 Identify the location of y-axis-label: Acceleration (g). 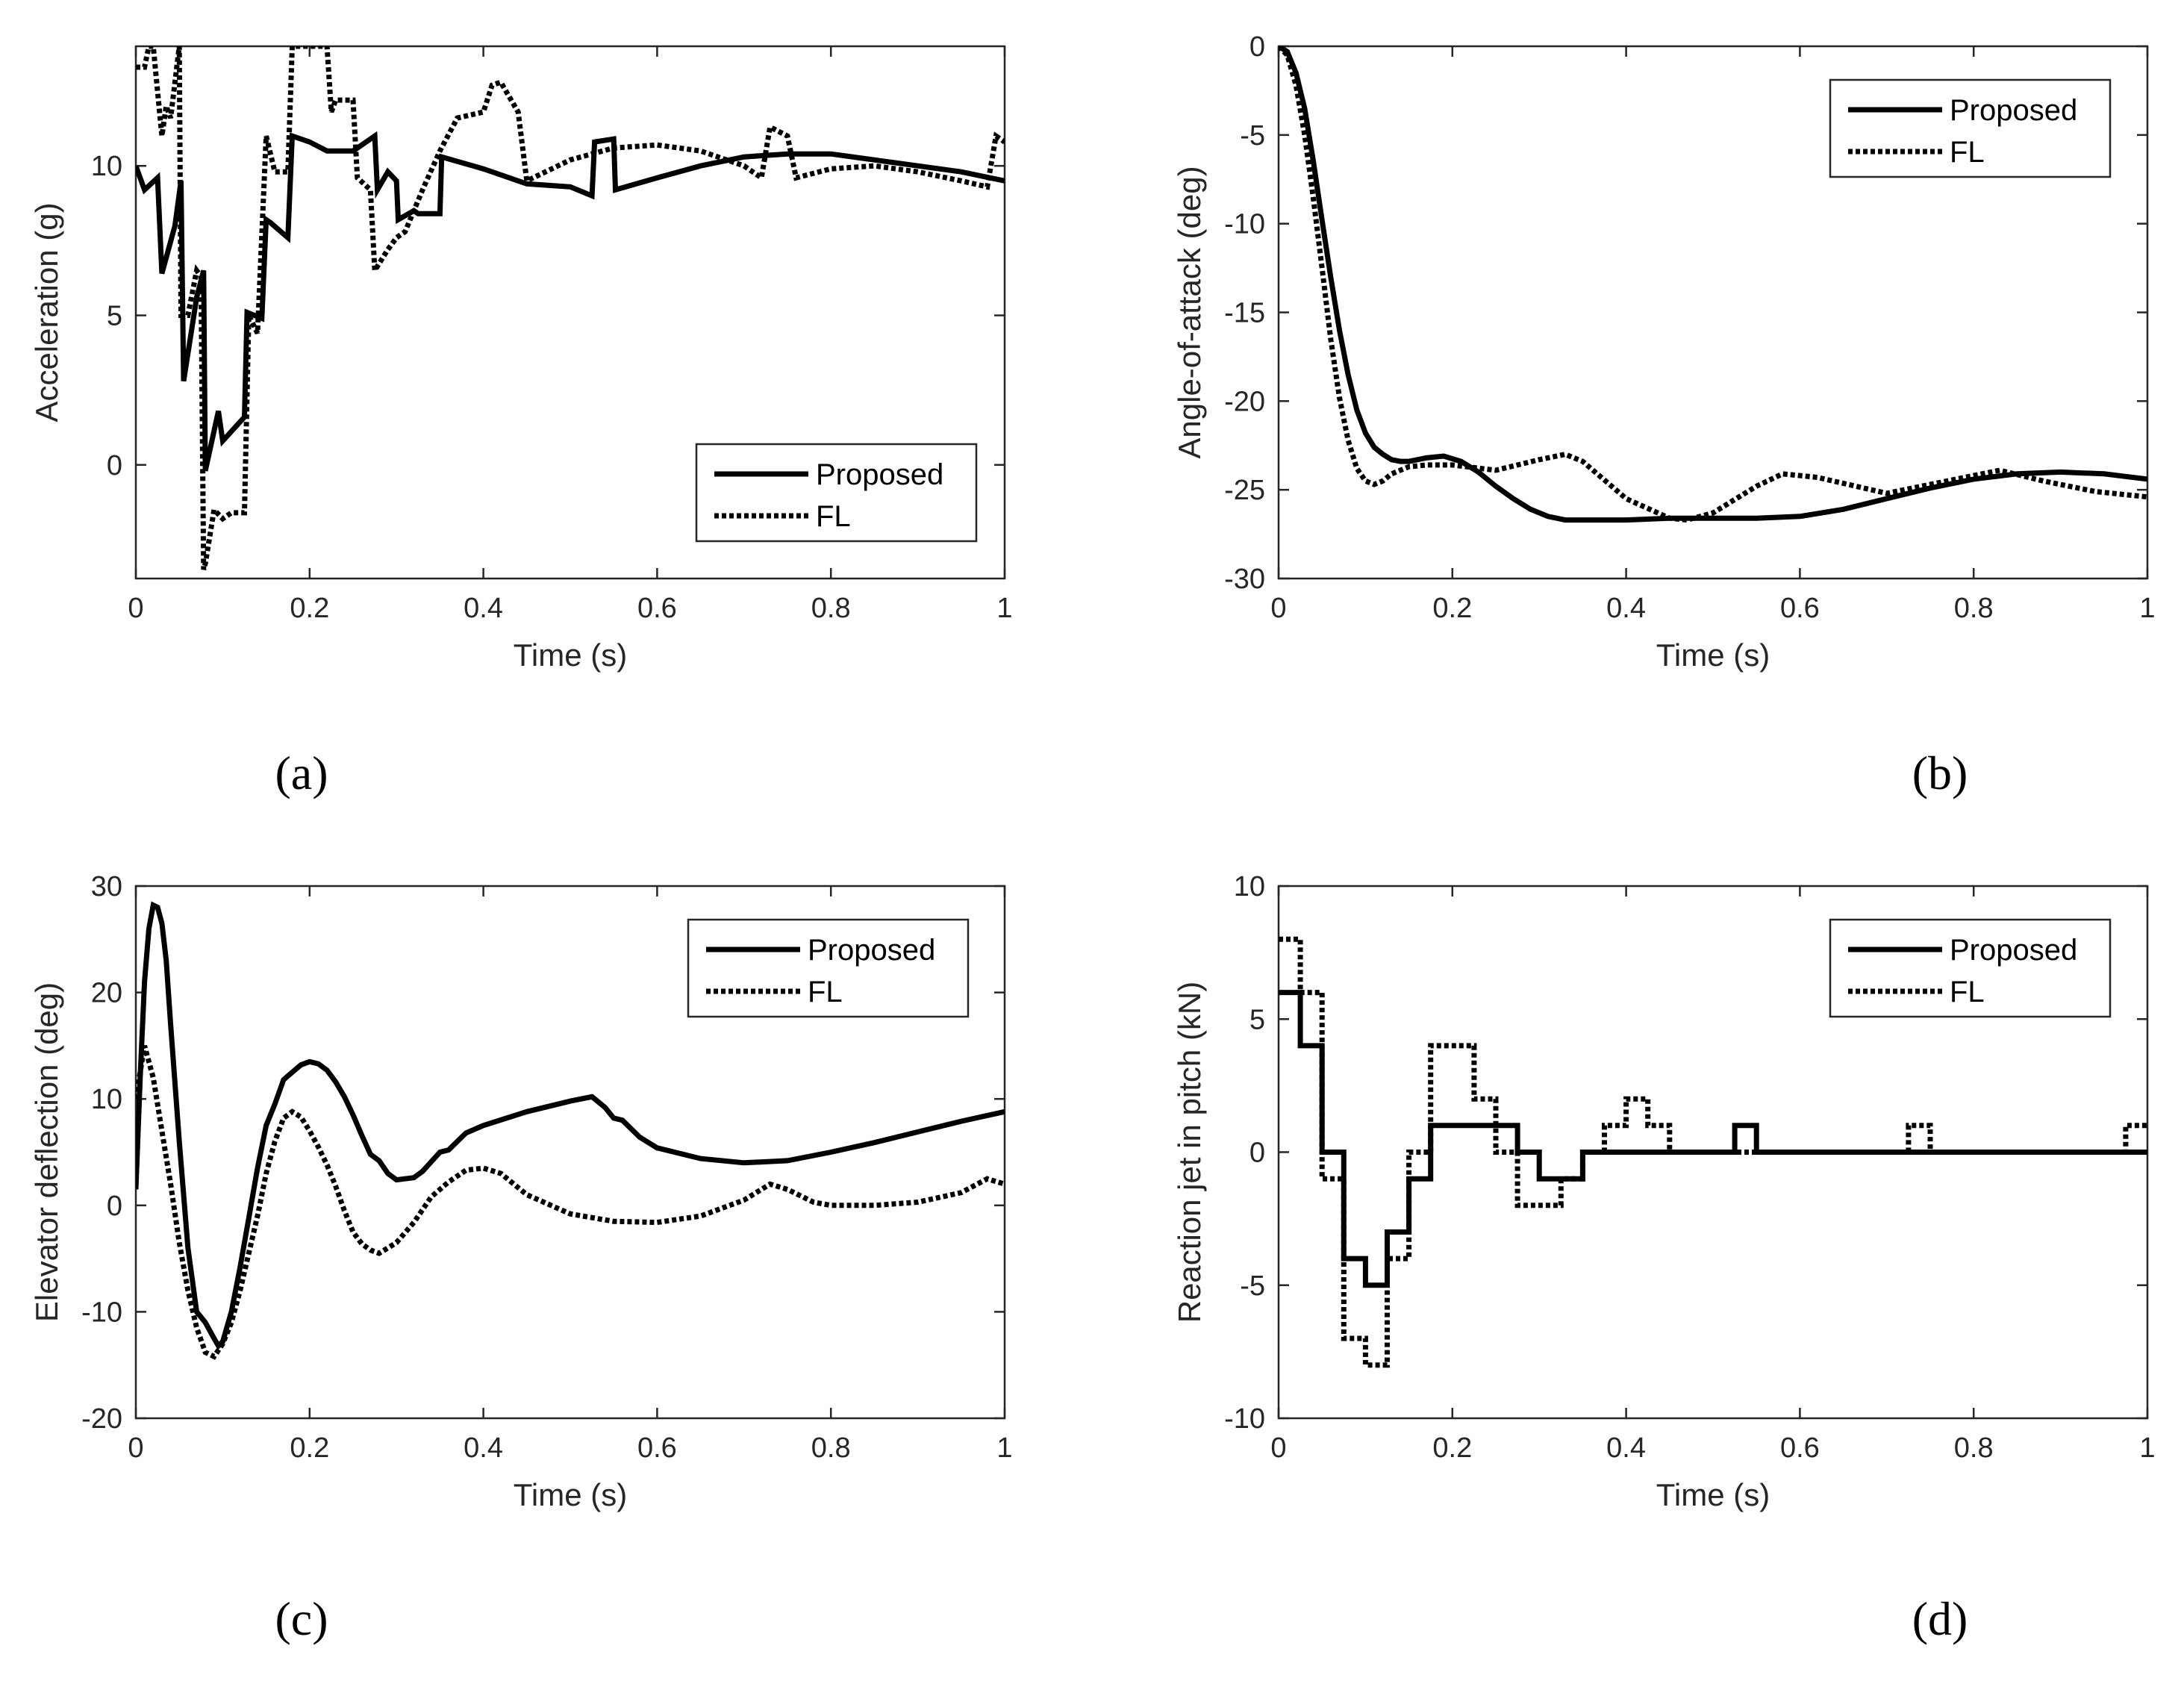
(46, 312).